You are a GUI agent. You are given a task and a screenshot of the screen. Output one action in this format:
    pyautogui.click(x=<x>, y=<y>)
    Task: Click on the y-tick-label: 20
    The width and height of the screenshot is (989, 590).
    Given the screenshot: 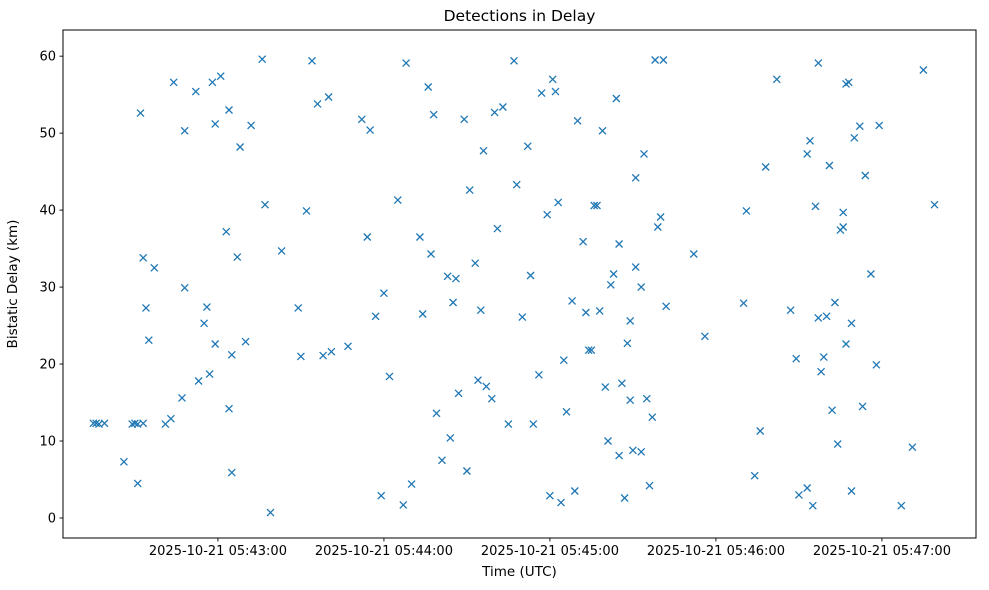 What is the action you would take?
    pyautogui.click(x=47, y=365)
    